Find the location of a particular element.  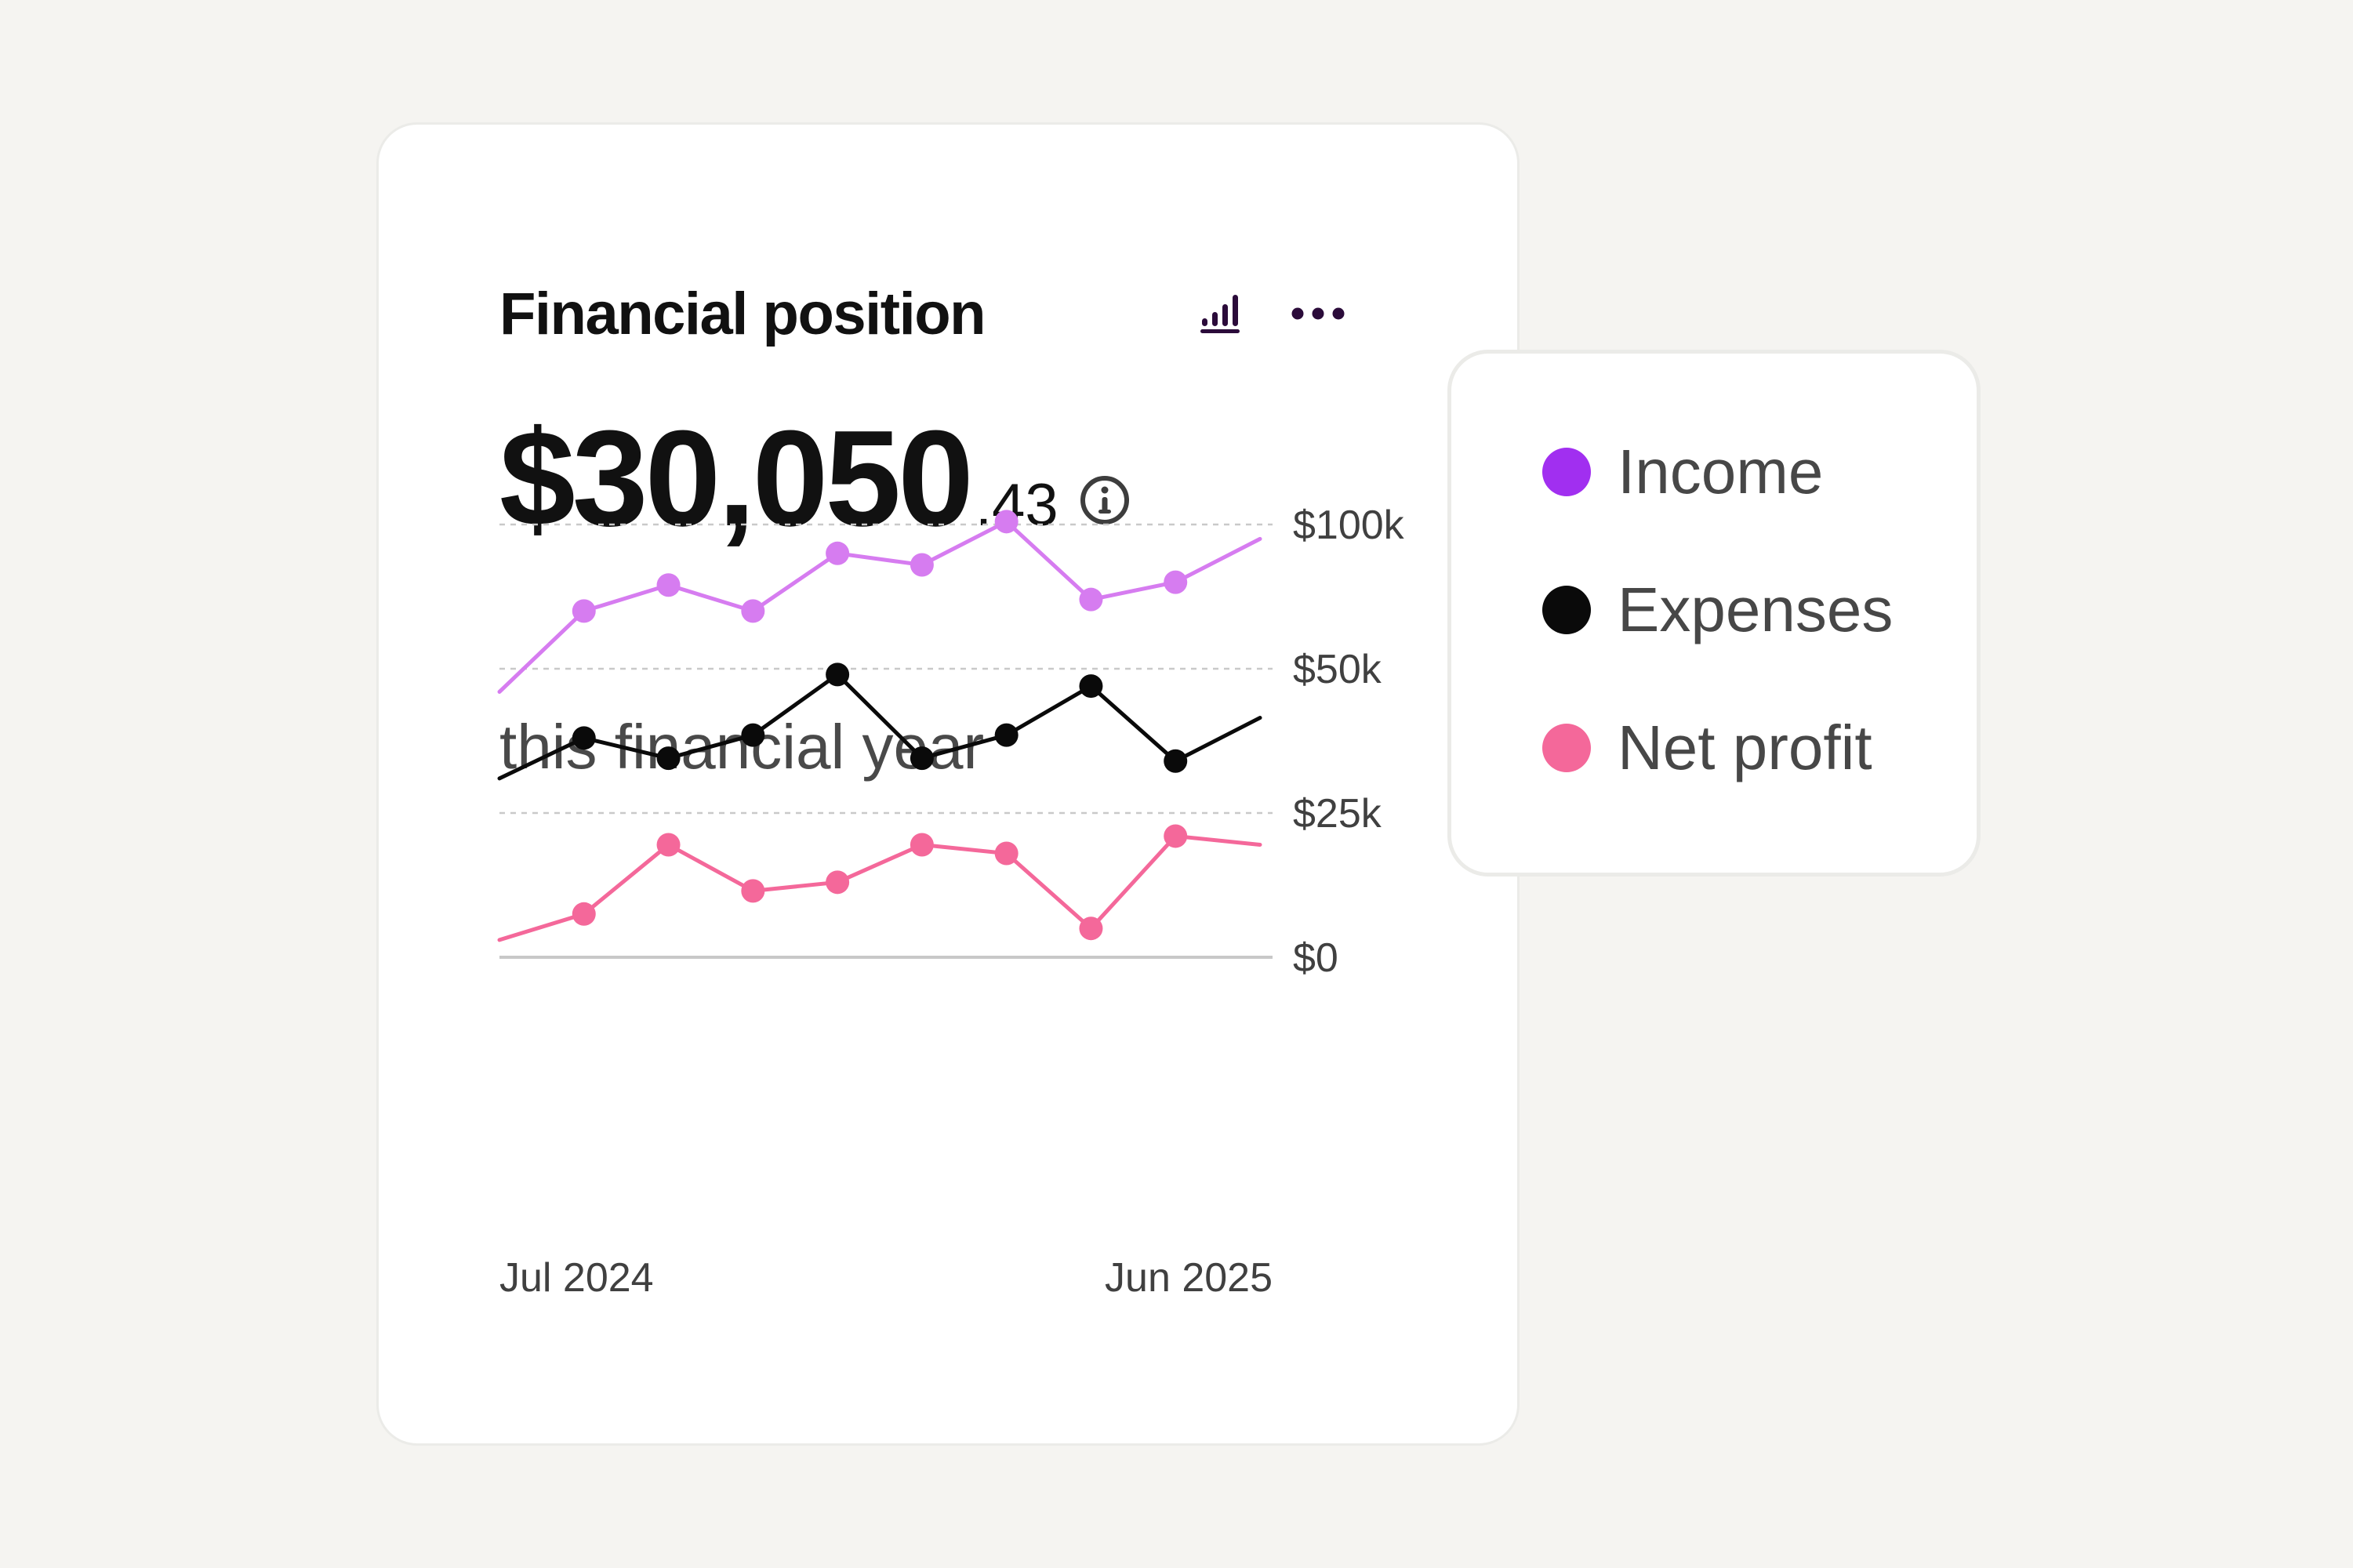

legend-dot-expenses is located at coordinates (1567, 610).